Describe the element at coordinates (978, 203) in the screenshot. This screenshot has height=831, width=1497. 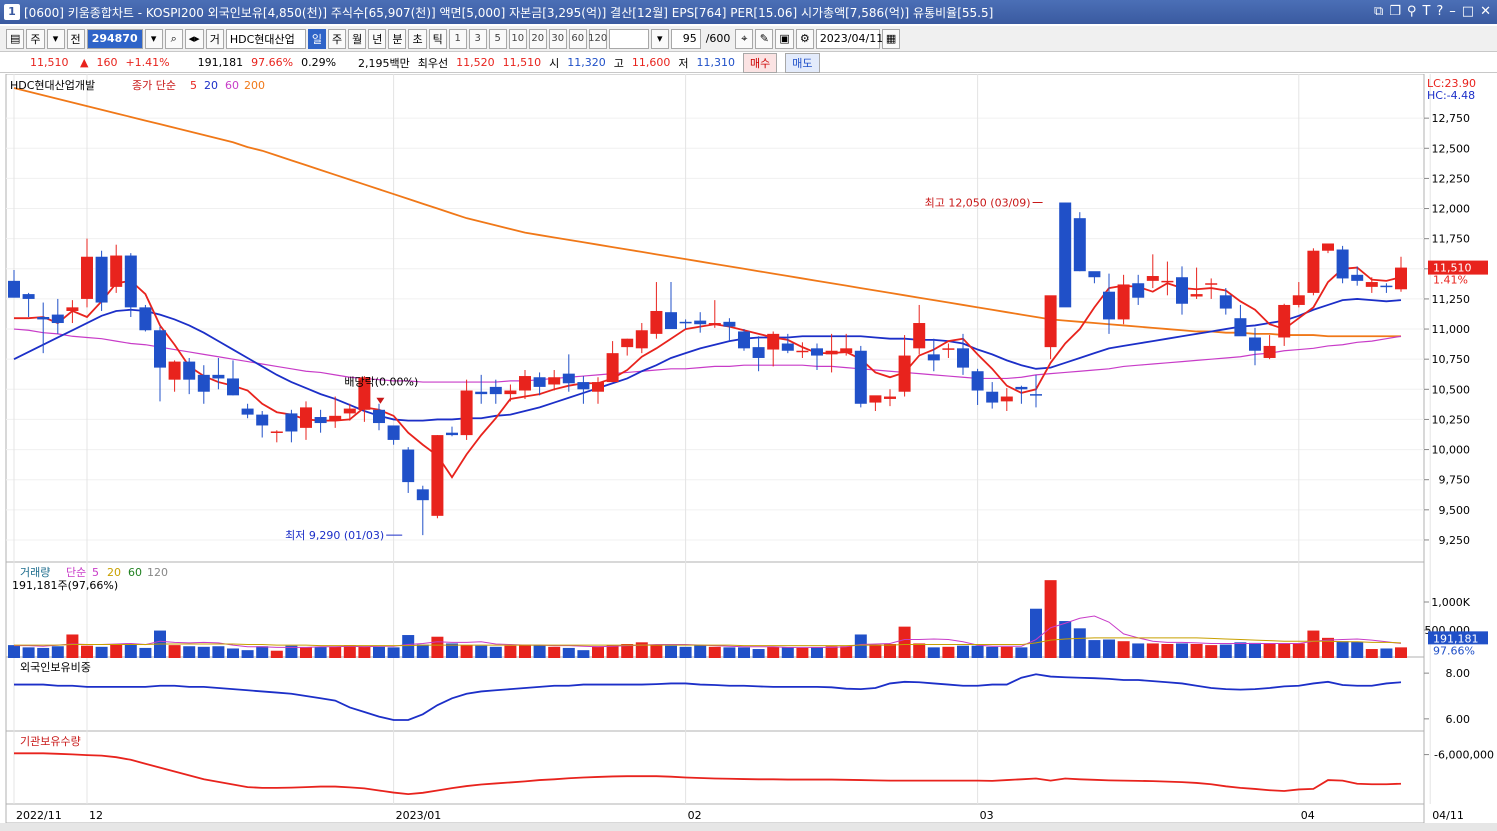
I see `high-annotation: 최고 12,050 (03/09)` at that location.